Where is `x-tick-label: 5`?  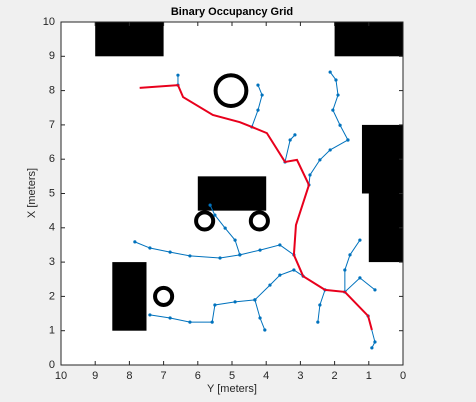
x-tick-label: 5 is located at coordinates (232, 376).